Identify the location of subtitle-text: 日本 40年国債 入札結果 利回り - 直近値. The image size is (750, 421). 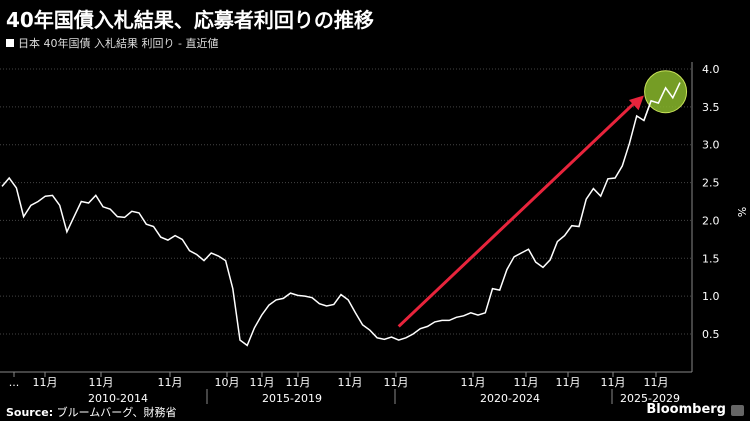
(118, 43).